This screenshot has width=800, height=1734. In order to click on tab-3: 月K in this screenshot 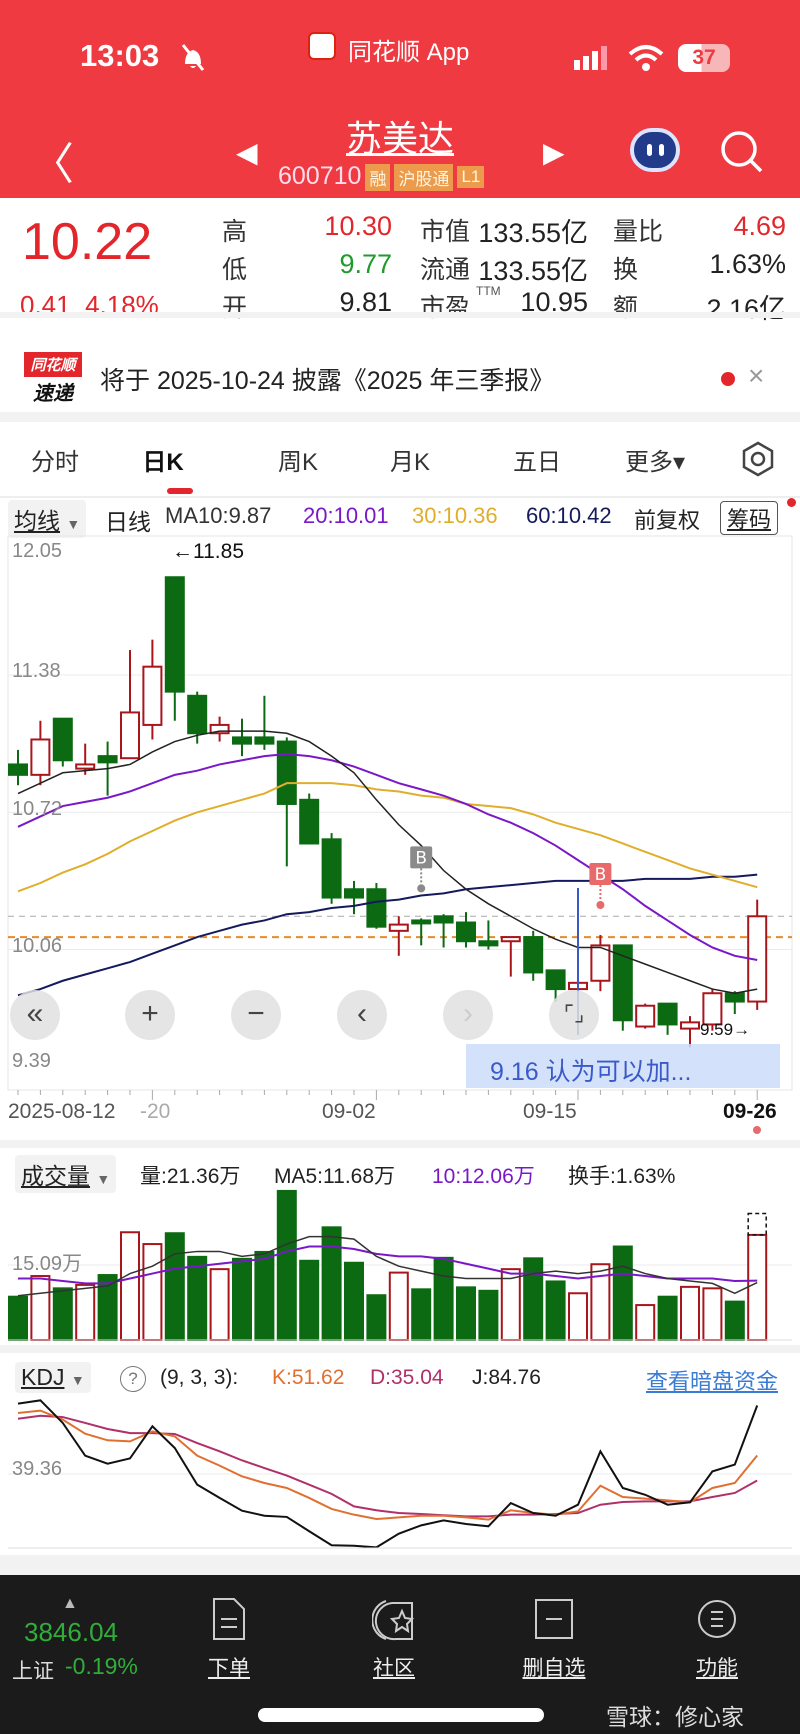, I will do `click(410, 462)`.